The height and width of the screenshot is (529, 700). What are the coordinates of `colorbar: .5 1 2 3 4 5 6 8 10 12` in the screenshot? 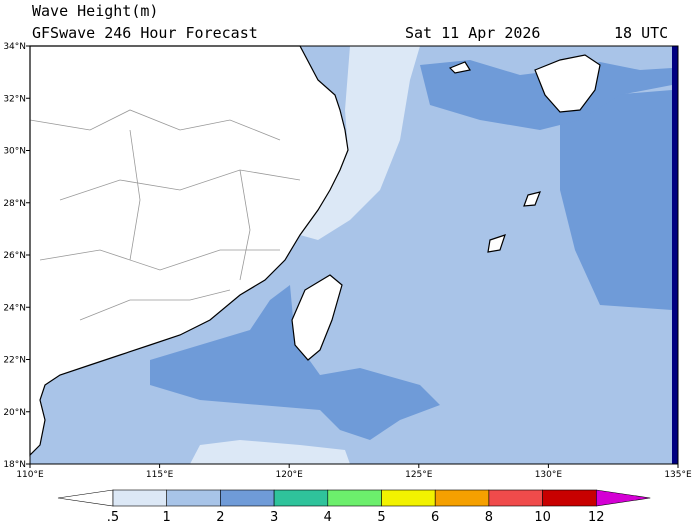 It's located at (354, 507).